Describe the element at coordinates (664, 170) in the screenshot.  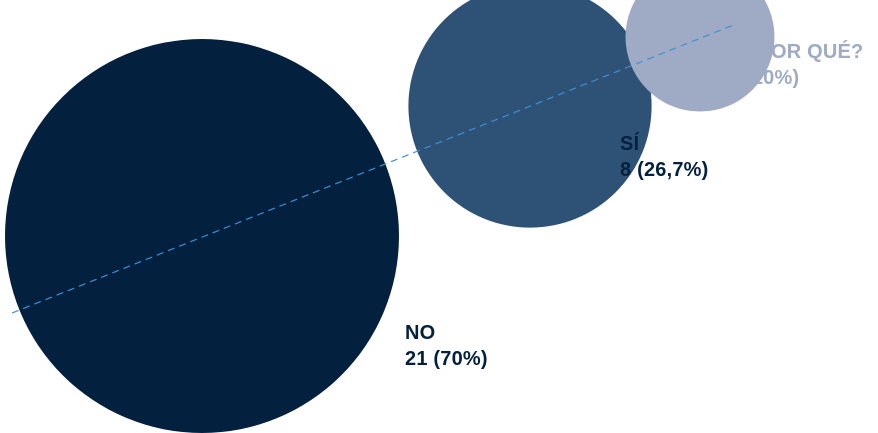
I see `label-si-value: 8 (26,7%)` at that location.